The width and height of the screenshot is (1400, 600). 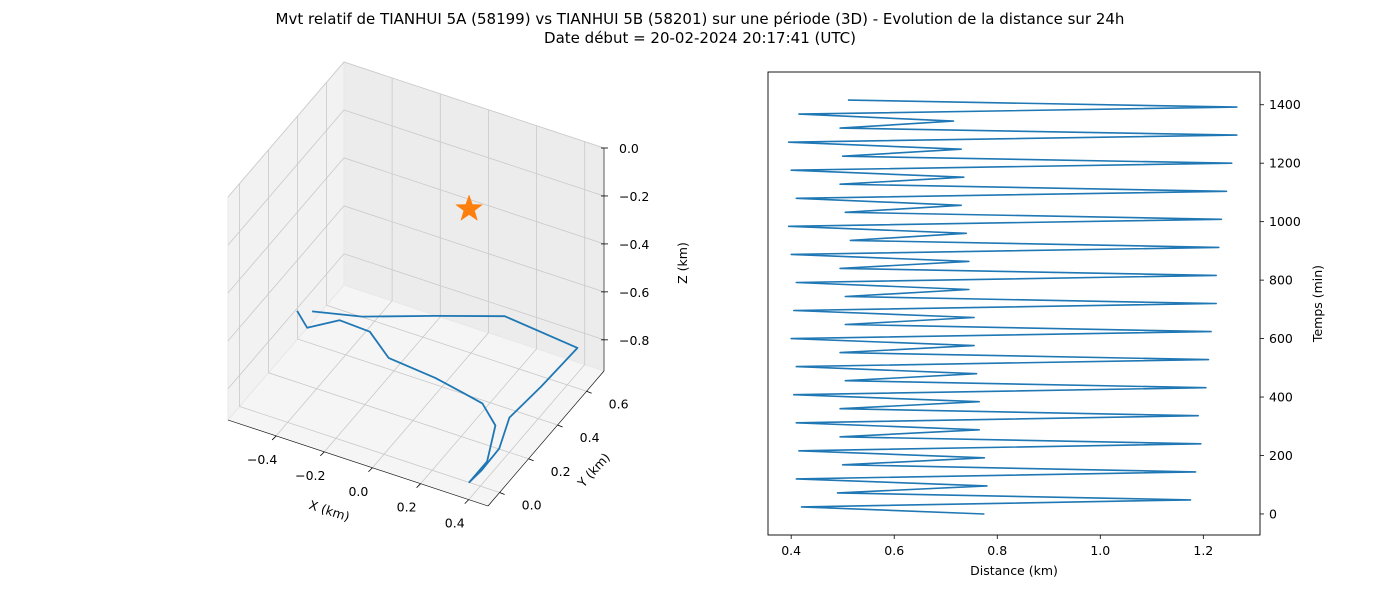 I want to click on trajectory-line, so click(x=437, y=397).